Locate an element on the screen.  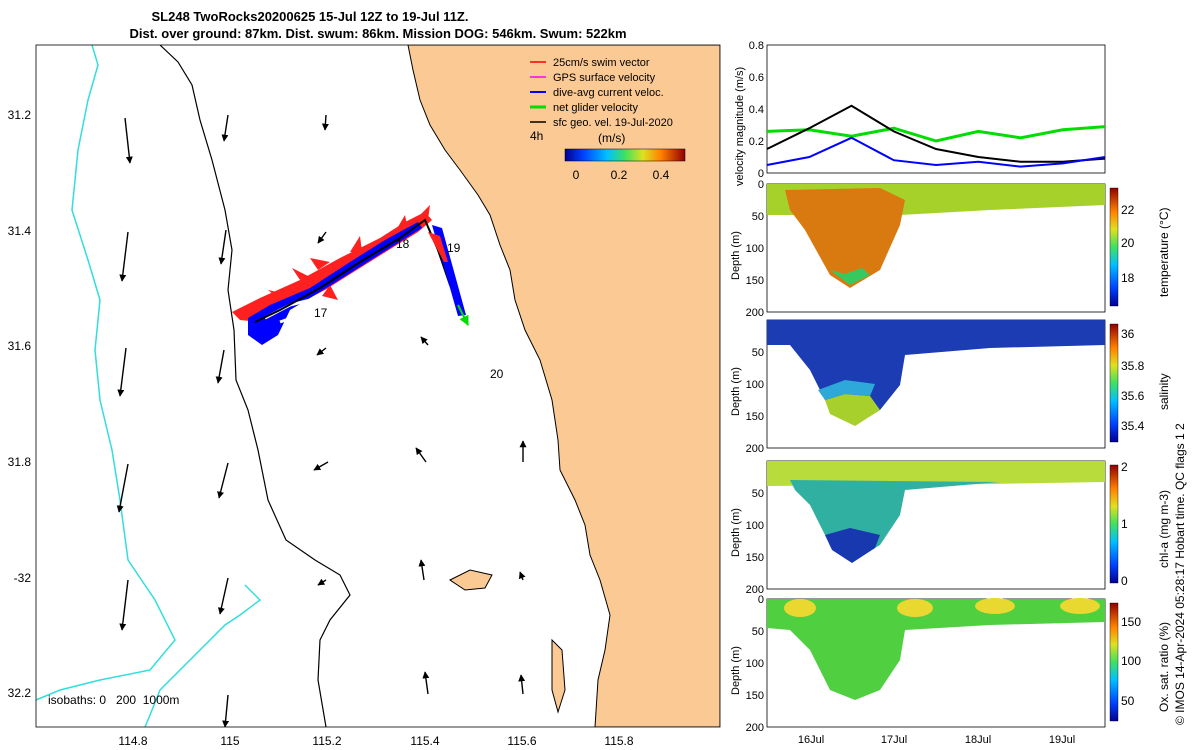
legend-swim-vector: 25cm/s swim vector is located at coordinates (601, 63).